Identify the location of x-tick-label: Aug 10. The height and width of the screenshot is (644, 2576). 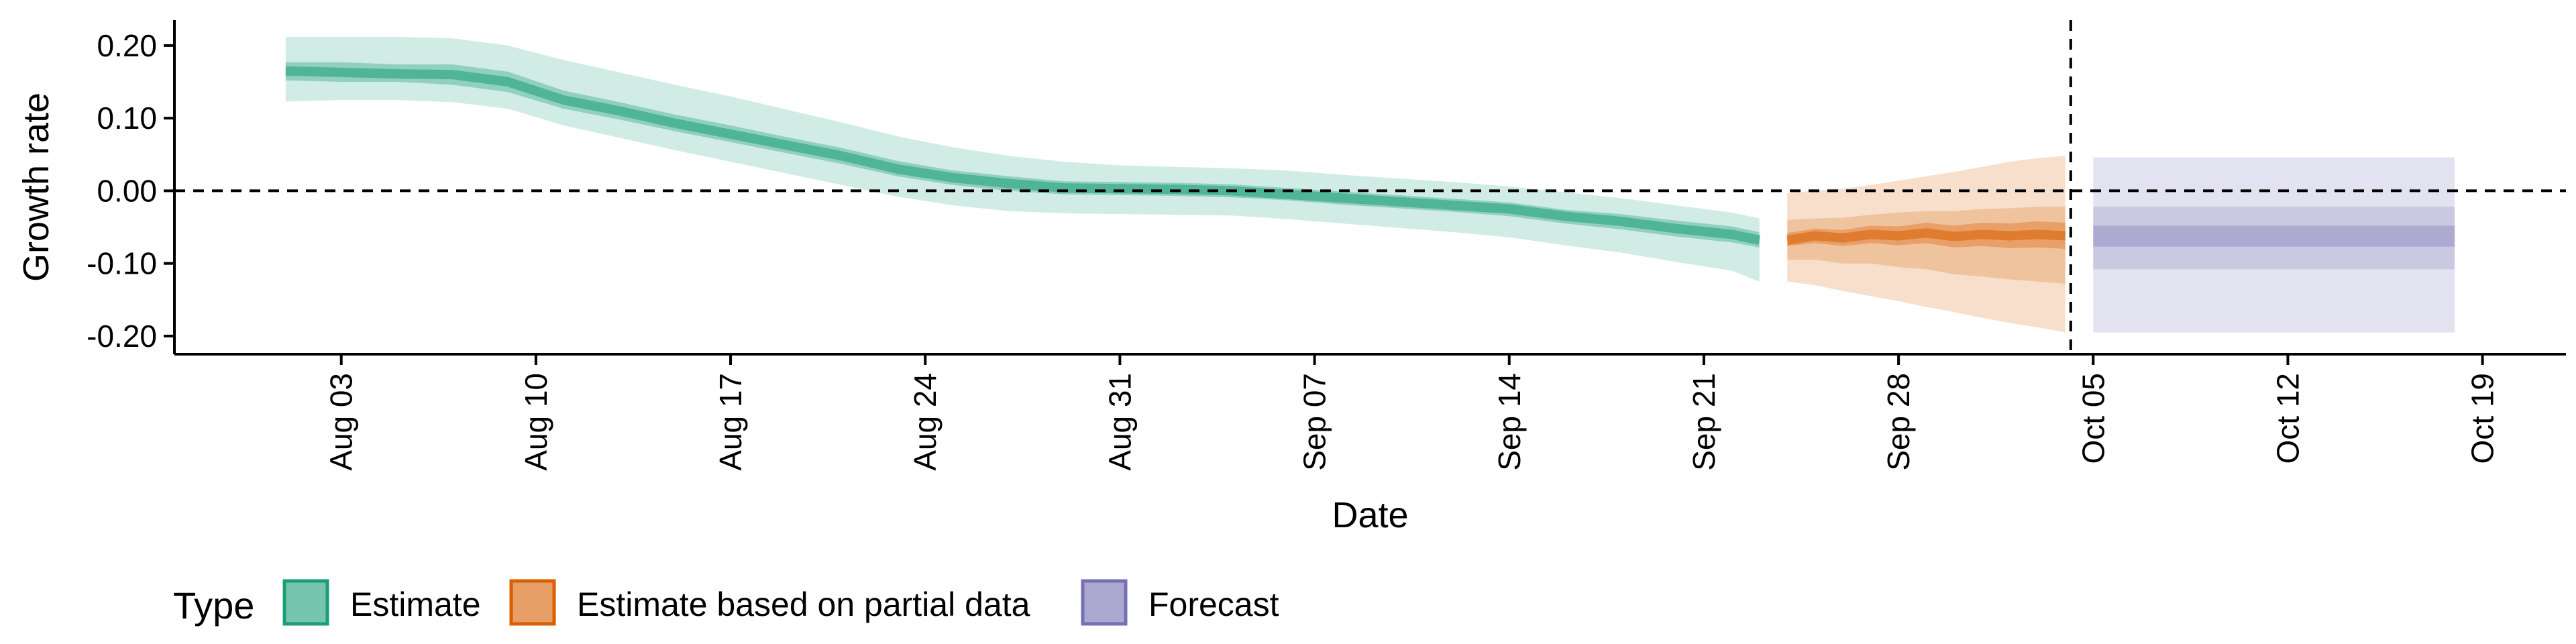
(536, 422).